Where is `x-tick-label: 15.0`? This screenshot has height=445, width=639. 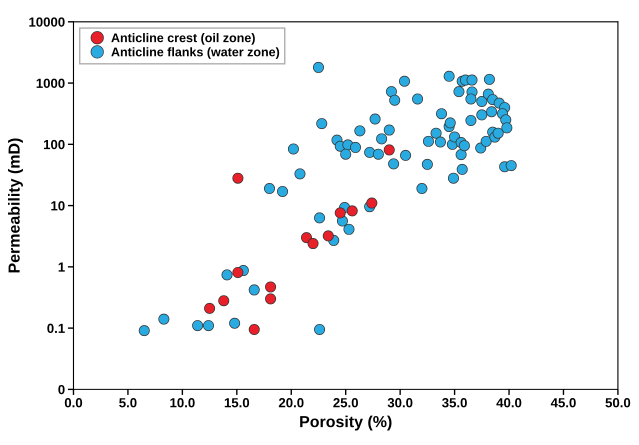
x-tick-label: 15.0 is located at coordinates (237, 403).